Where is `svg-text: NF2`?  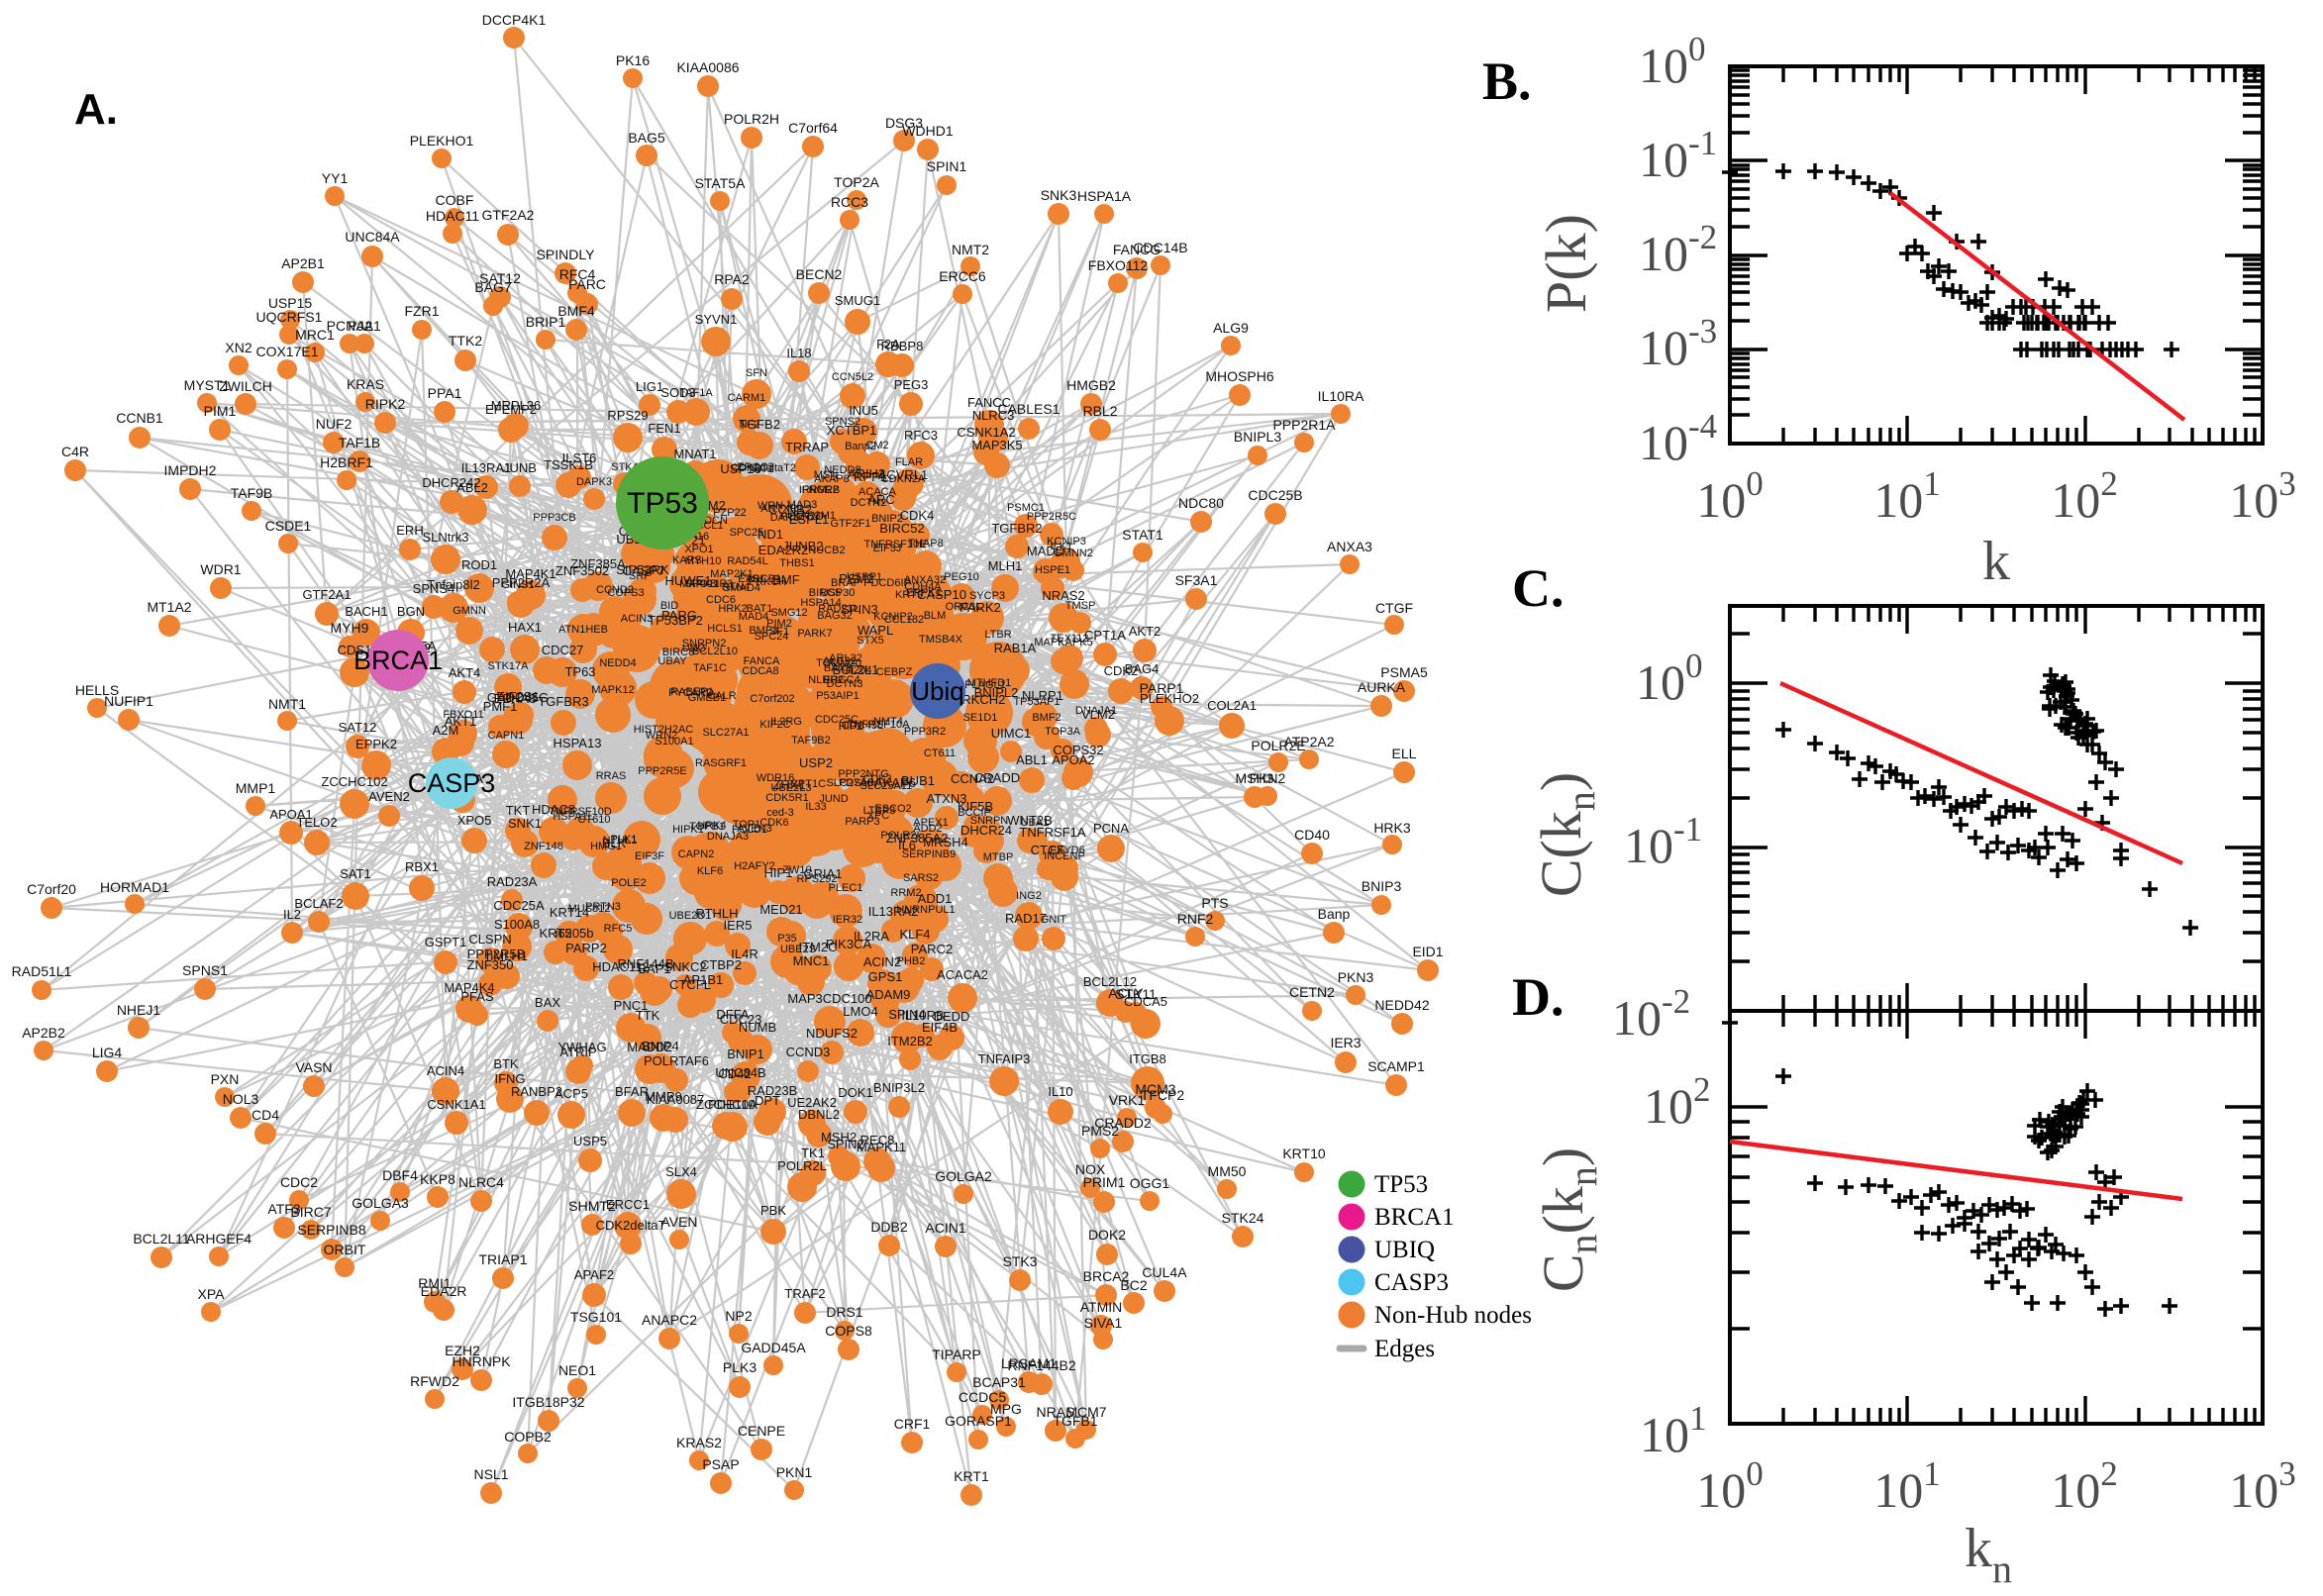
svg-text: NF2 is located at coordinates (750, 425).